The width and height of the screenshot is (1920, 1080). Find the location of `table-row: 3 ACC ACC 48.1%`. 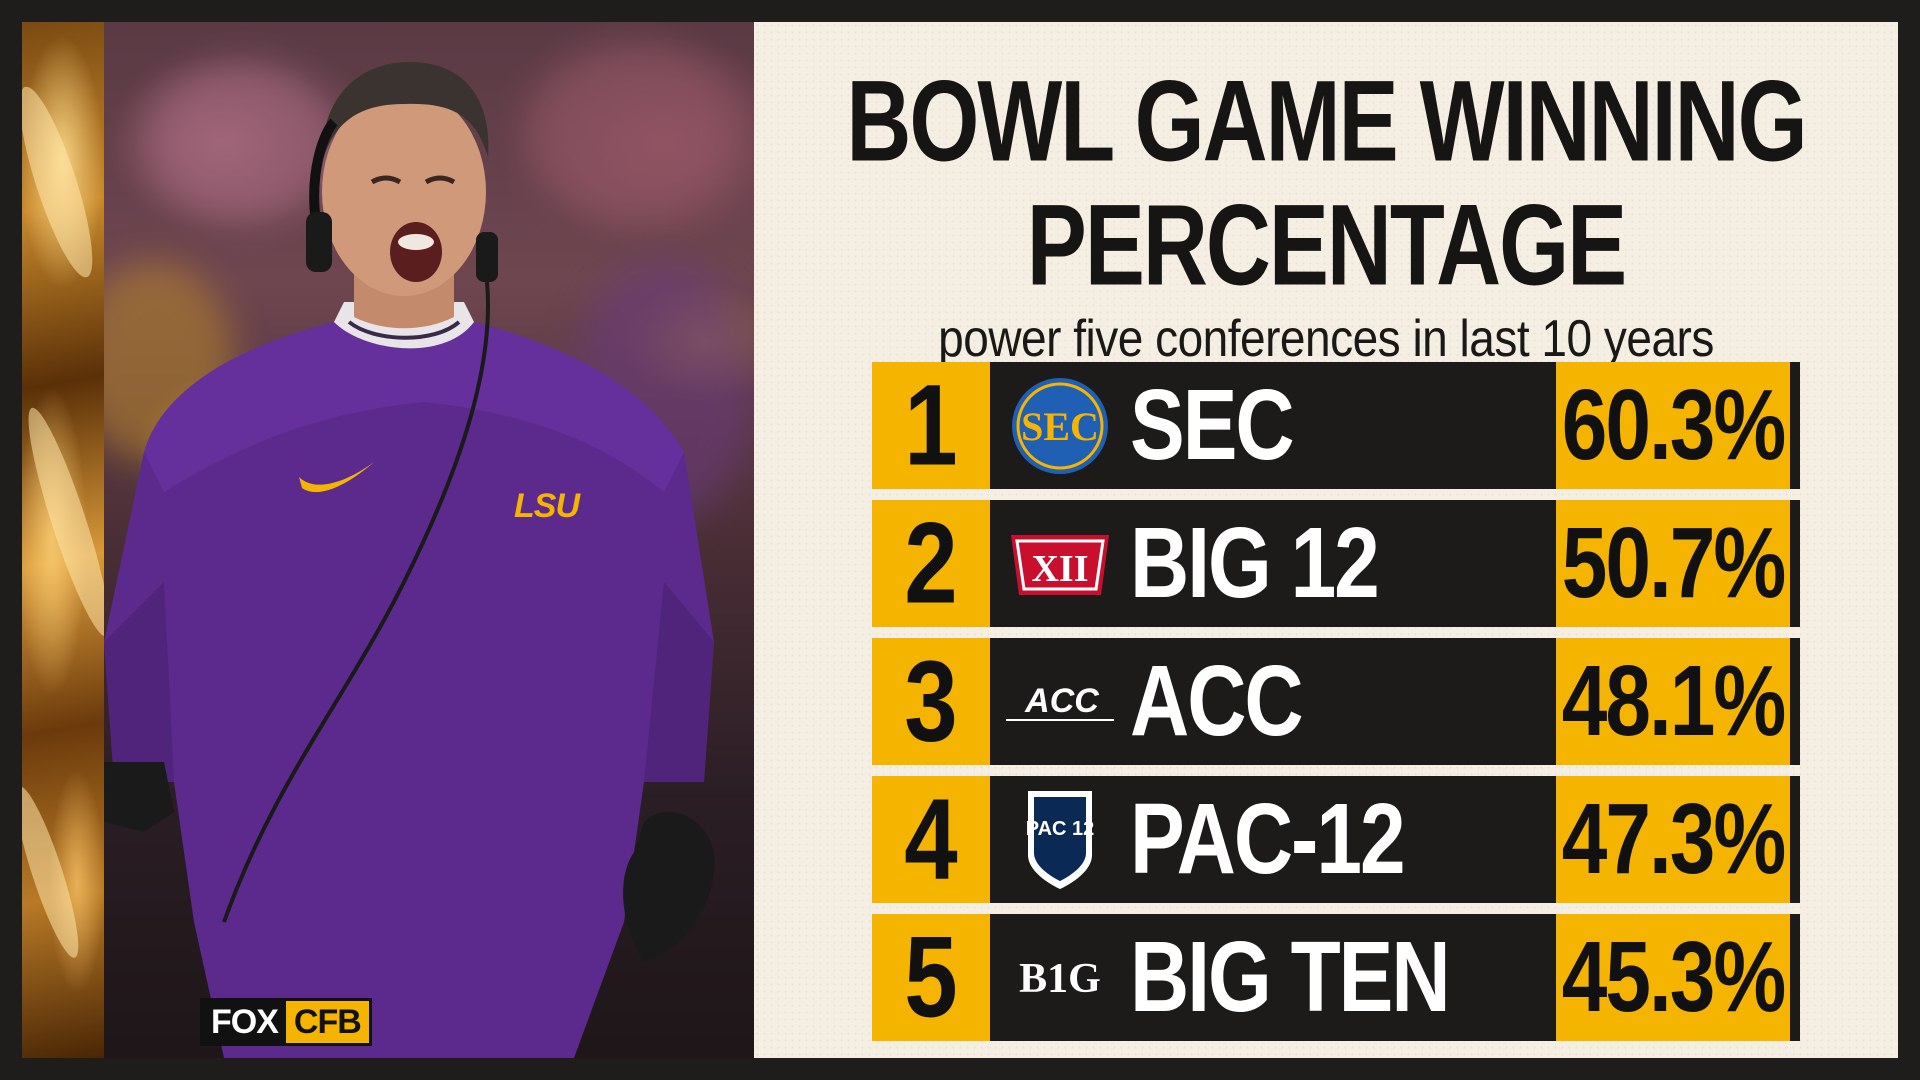

table-row: 3 ACC ACC 48.1% is located at coordinates (1336, 701).